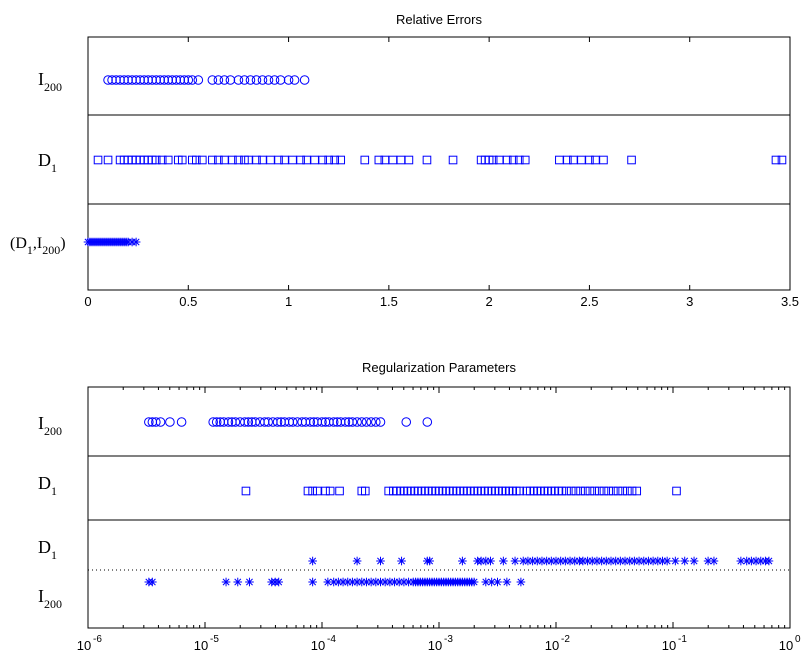 Image resolution: width=808 pixels, height=665 pixels. Describe the element at coordinates (389, 301) in the screenshot. I see `tick-label: 1.5` at that location.